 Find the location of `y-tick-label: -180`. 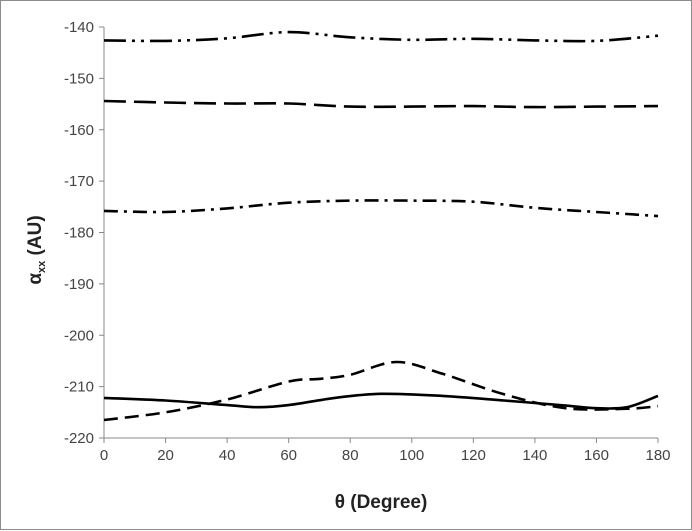

y-tick-label: -180 is located at coordinates (79, 233).